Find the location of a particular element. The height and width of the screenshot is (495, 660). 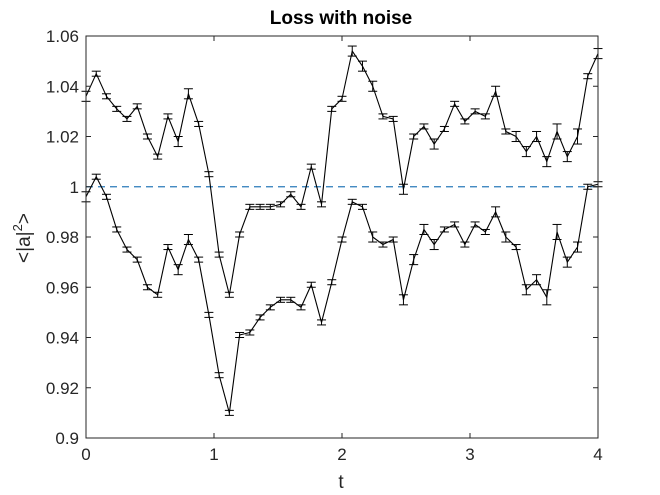

y-tick-label: 0.9 is located at coordinates (67, 438).